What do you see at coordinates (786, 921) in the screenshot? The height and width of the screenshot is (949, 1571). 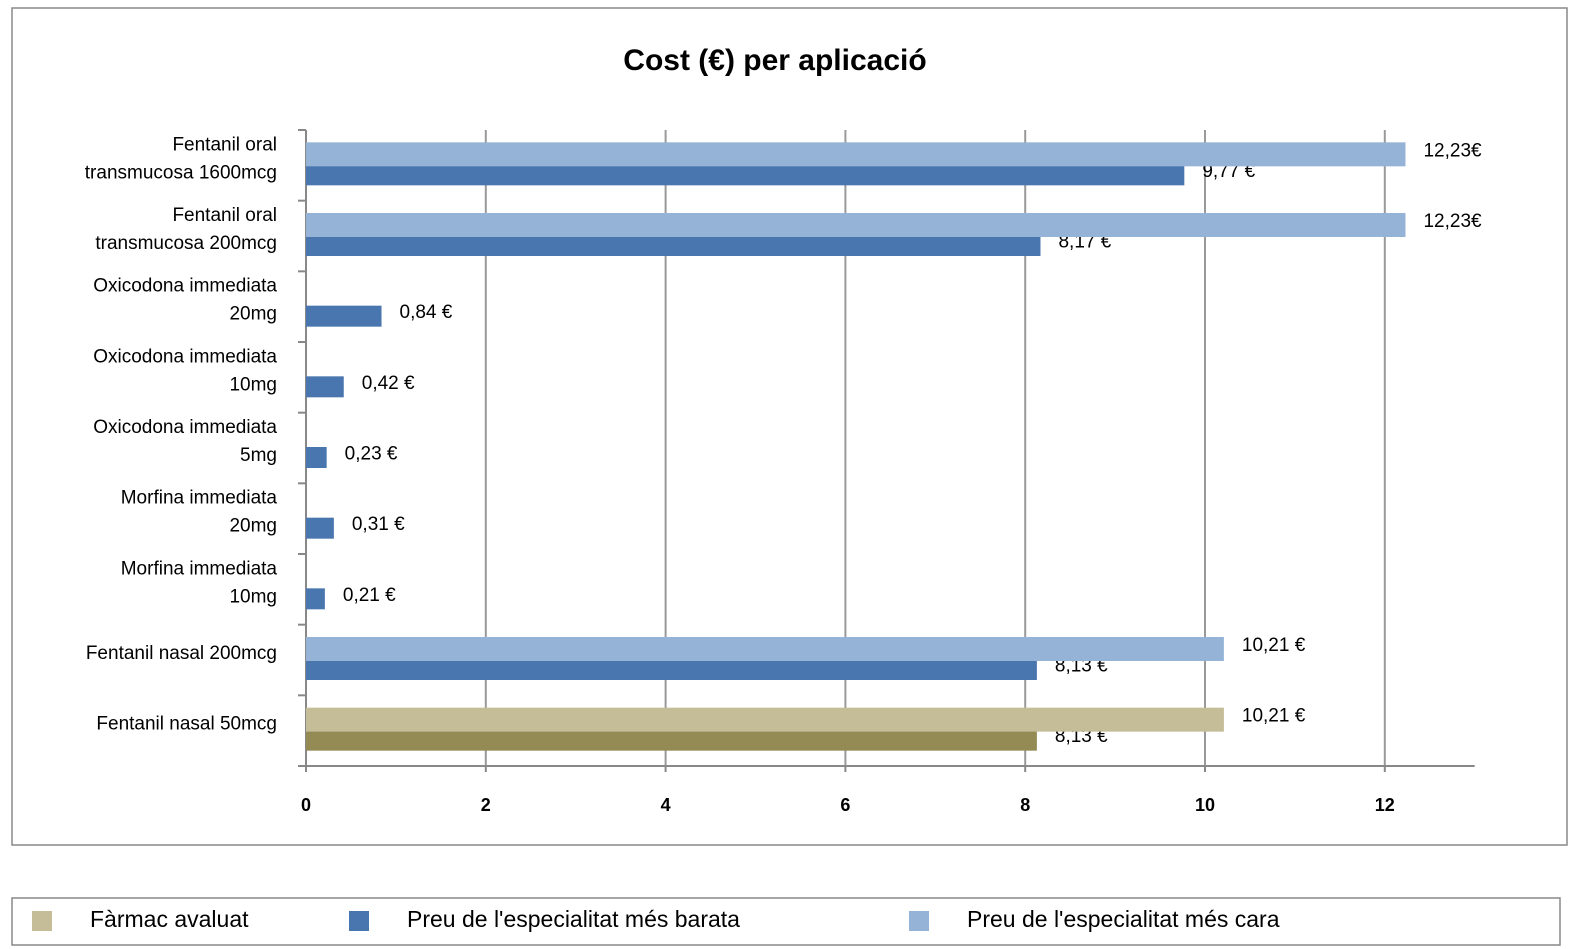 I see `legend-frame` at bounding box center [786, 921].